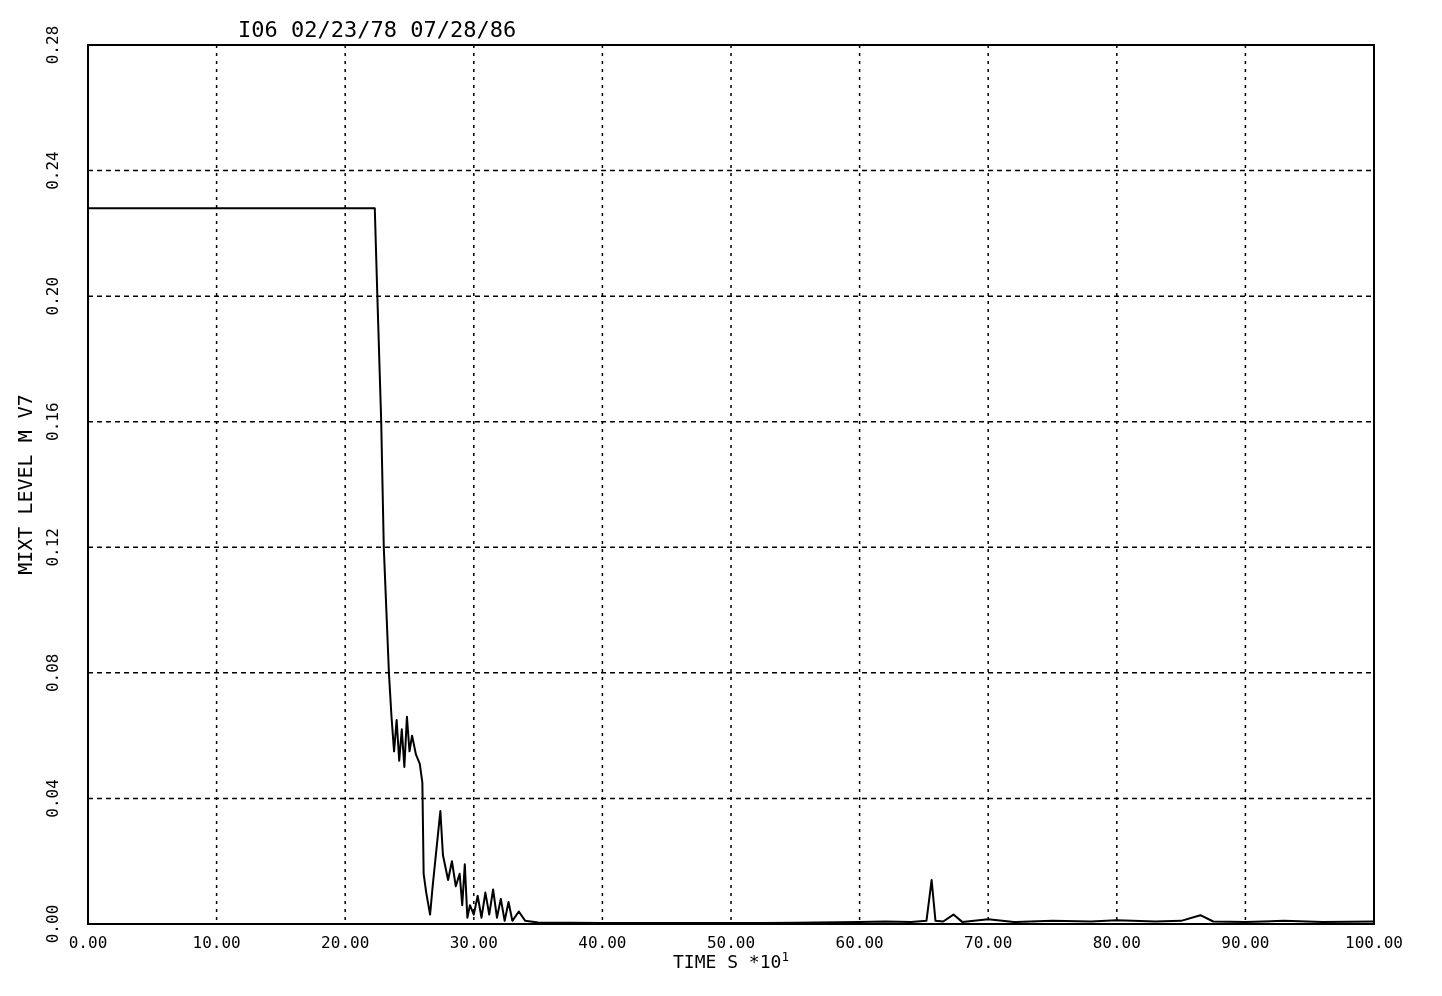 Image resolution: width=1442 pixels, height=996 pixels. I want to click on x-tick-label: 60.00, so click(859, 942).